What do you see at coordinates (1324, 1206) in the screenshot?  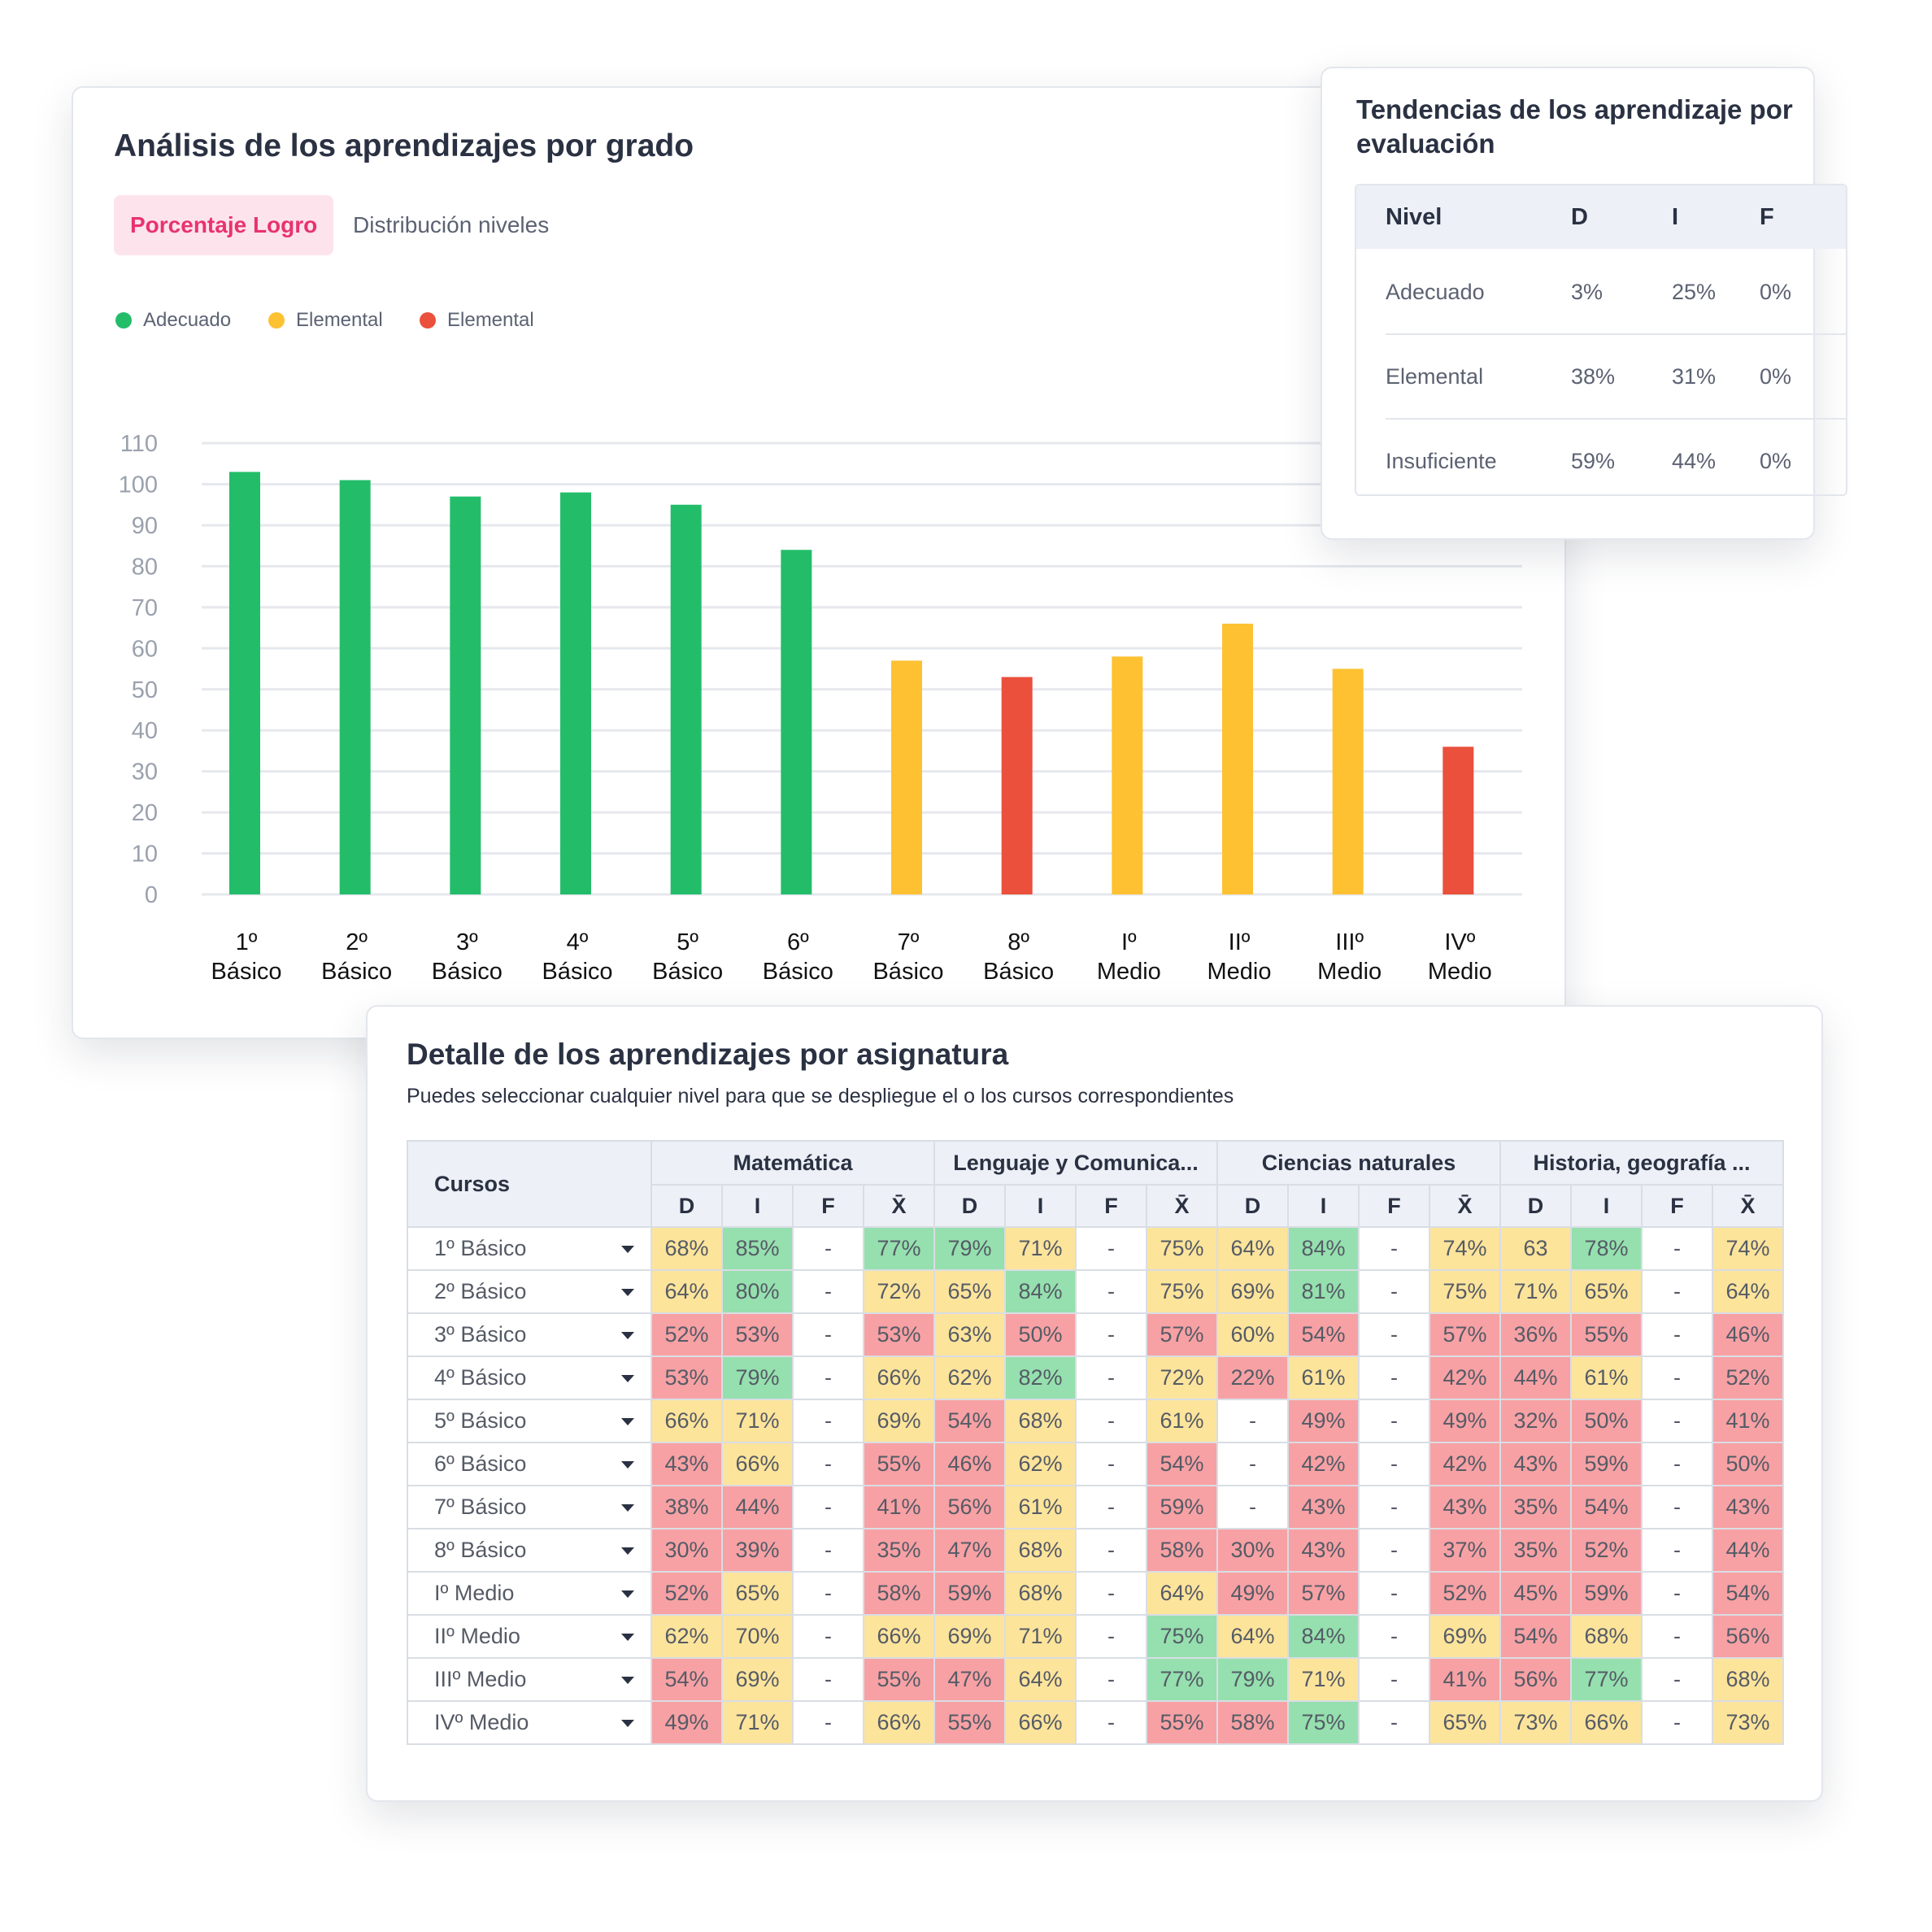 I see `subcolumn-header: I` at bounding box center [1324, 1206].